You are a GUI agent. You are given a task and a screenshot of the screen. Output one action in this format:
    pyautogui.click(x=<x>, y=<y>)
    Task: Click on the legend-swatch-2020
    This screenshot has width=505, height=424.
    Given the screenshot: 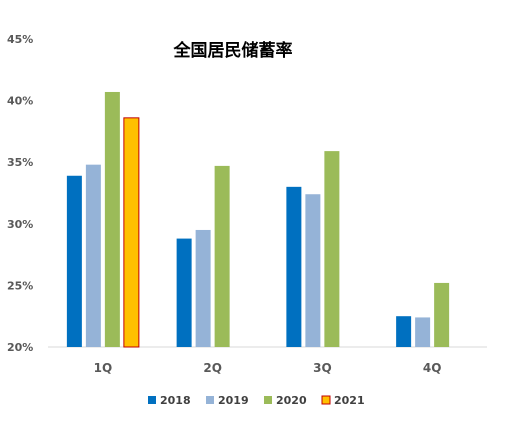 What is the action you would take?
    pyautogui.click(x=268, y=400)
    